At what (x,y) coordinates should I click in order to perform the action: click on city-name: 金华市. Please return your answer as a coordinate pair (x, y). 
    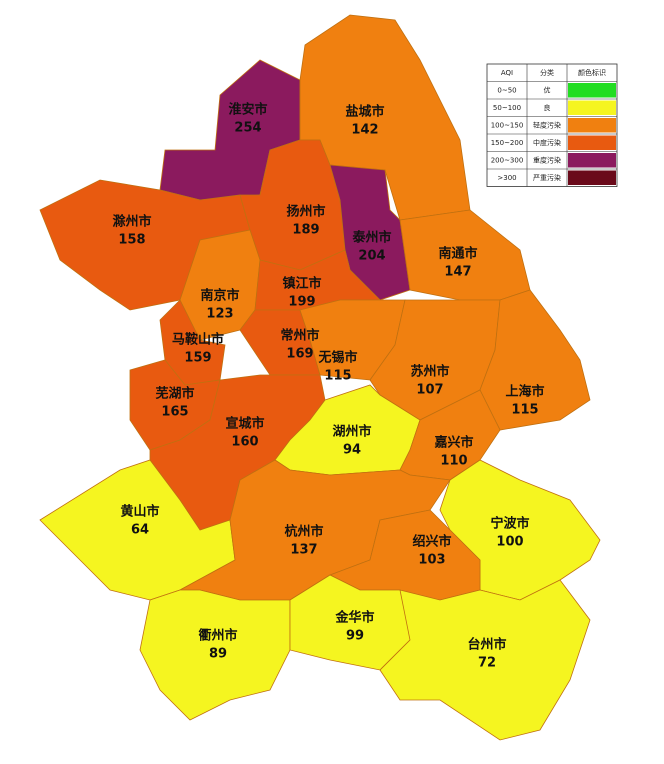
    Looking at the image, I should click on (354, 618).